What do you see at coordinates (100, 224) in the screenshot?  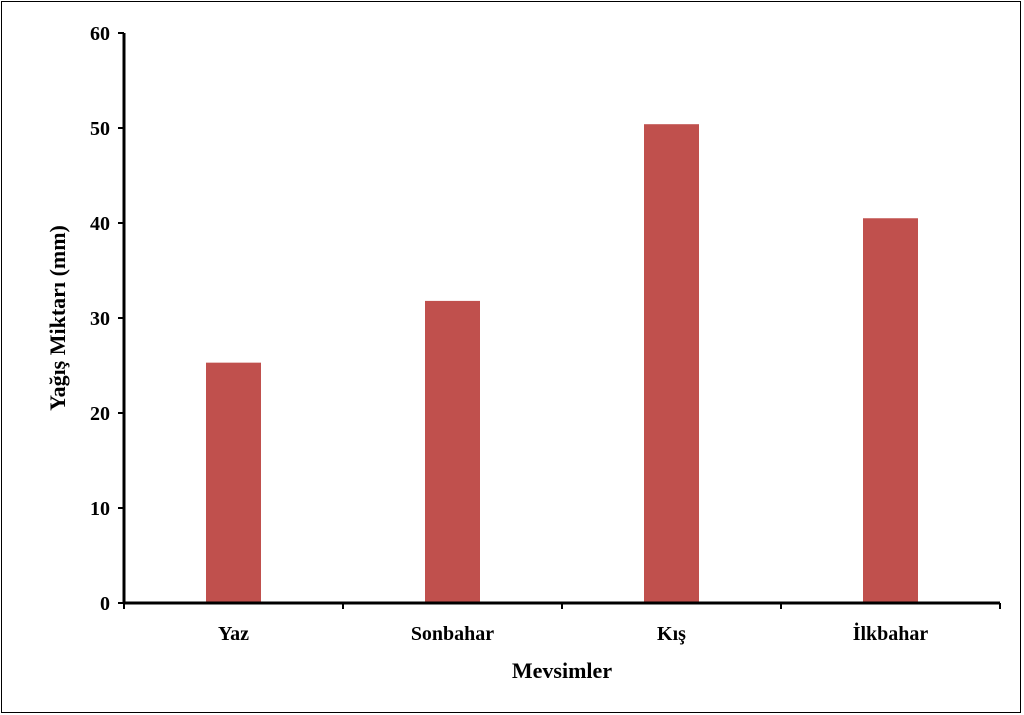 I see `y-tick-label-4: 40` at bounding box center [100, 224].